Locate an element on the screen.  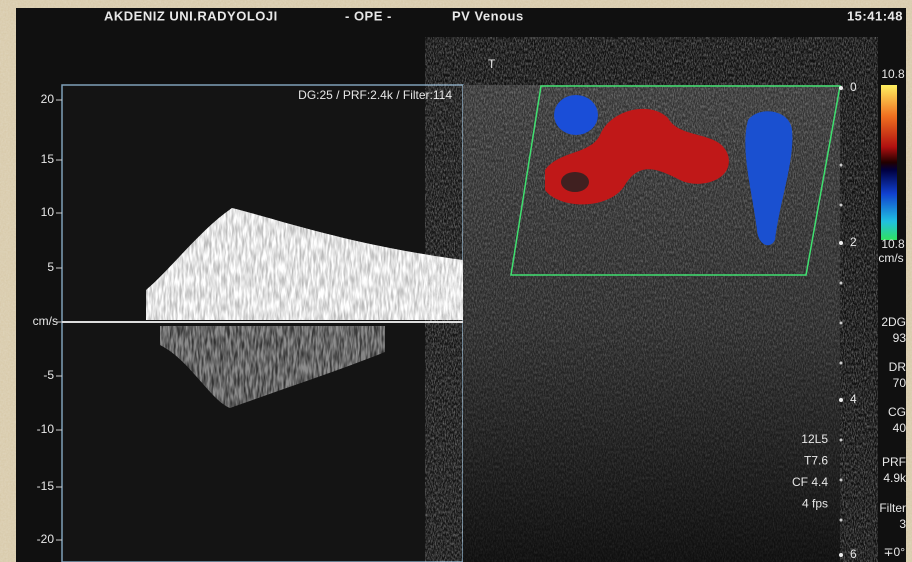
color-box is located at coordinates (675, 180).